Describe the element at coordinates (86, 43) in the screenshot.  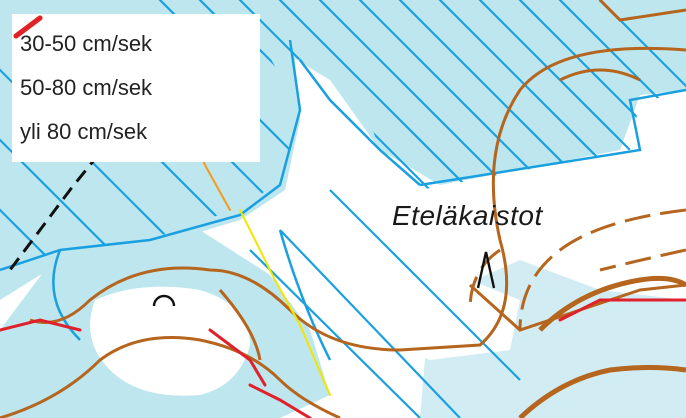
I see `legend-label: 30-50 cm/sek` at that location.